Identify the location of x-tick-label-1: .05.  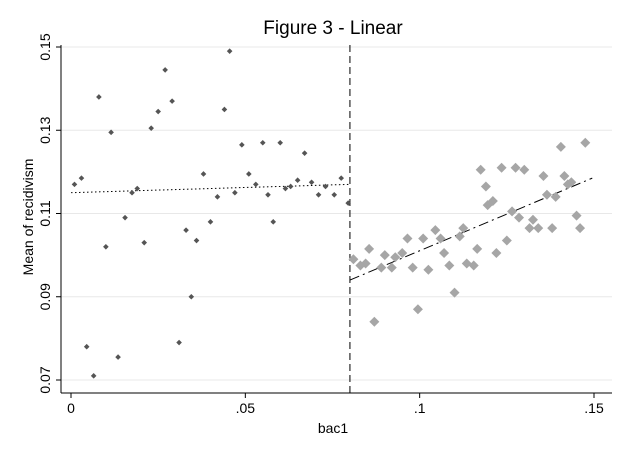
(246, 408).